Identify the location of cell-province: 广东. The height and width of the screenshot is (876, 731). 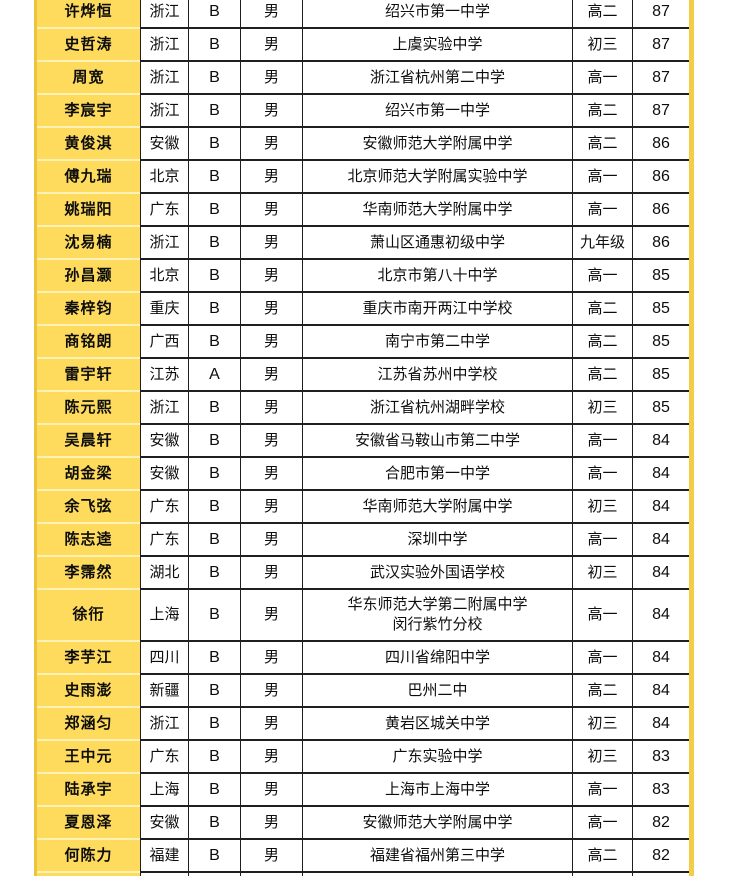
(164, 757).